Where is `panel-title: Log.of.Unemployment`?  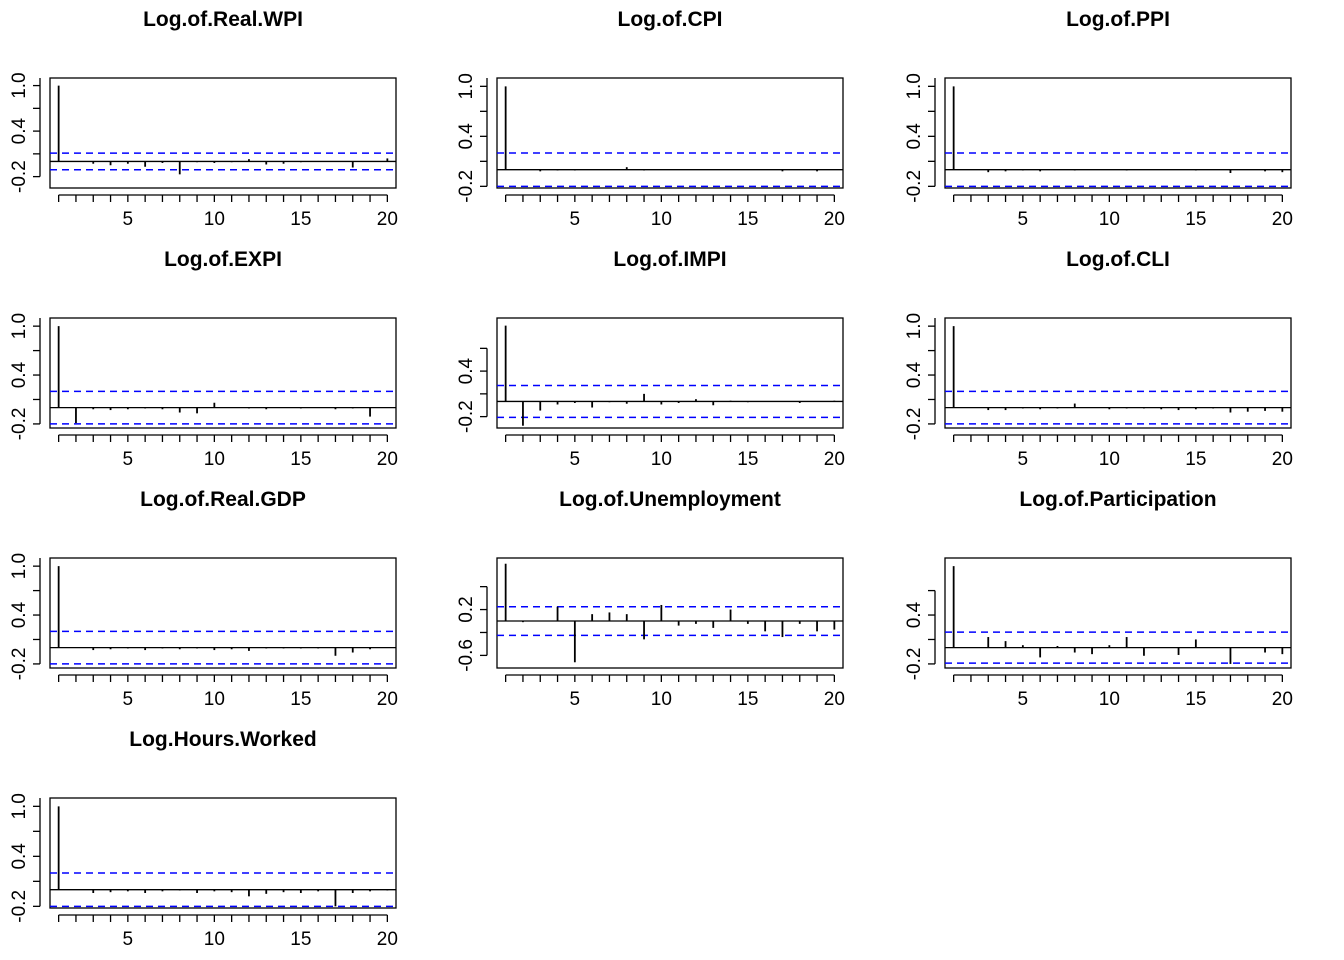
panel-title: Log.of.Unemployment is located at coordinates (670, 499).